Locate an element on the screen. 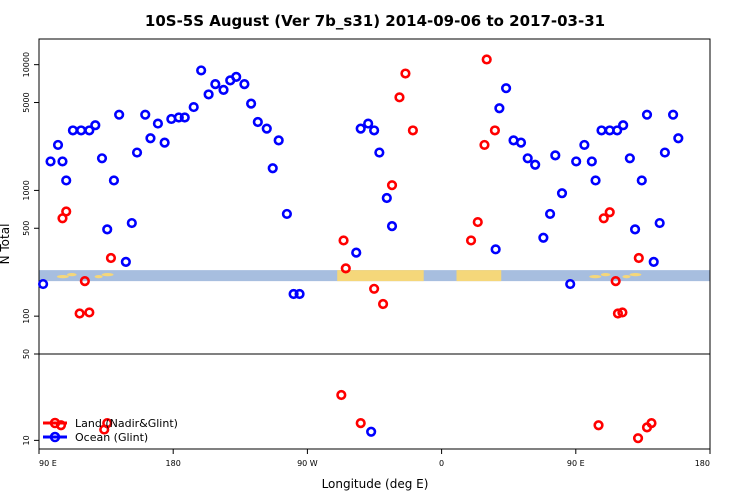  map-strip is located at coordinates (374, 276).